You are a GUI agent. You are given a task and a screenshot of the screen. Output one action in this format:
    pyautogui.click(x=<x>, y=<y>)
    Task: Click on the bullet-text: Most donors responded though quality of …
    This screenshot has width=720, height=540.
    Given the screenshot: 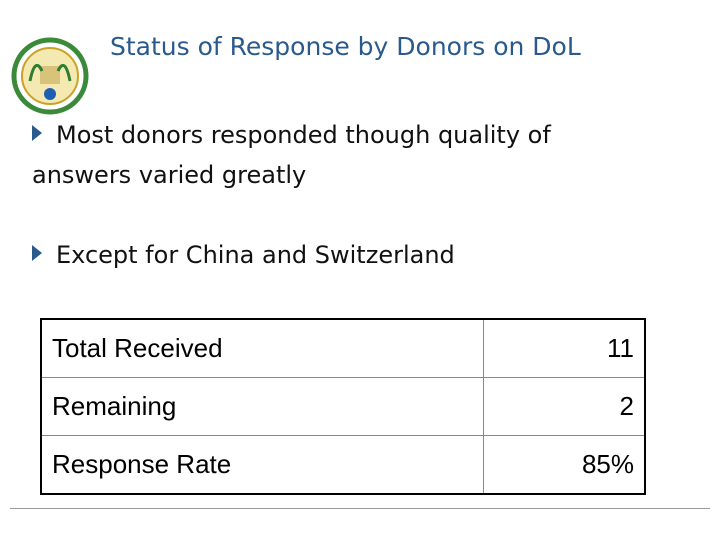 What is the action you would take?
    pyautogui.click(x=291, y=155)
    